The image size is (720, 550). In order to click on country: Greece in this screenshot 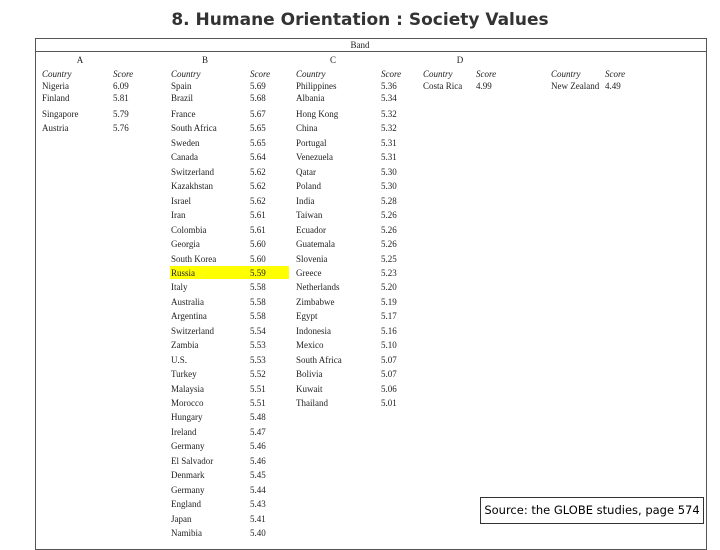, I will do `click(309, 272)`.